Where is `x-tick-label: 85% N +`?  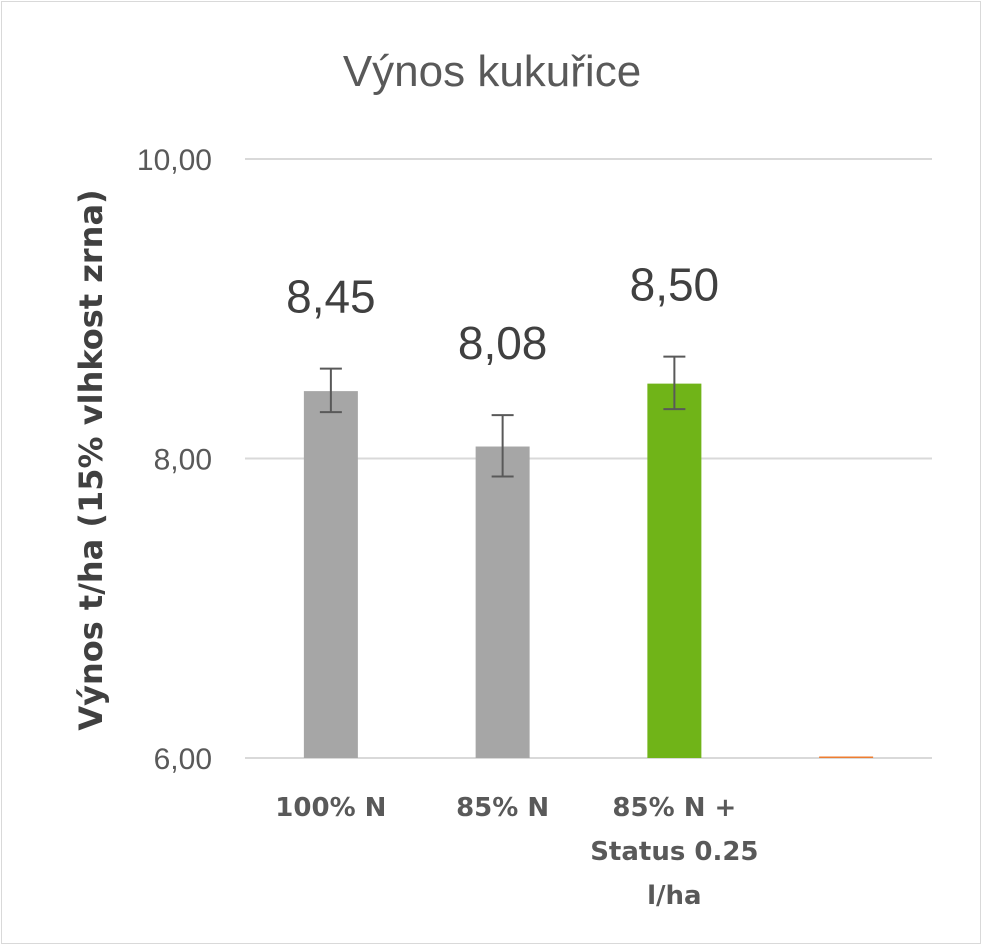
x-tick-label: 85% N + is located at coordinates (674, 808).